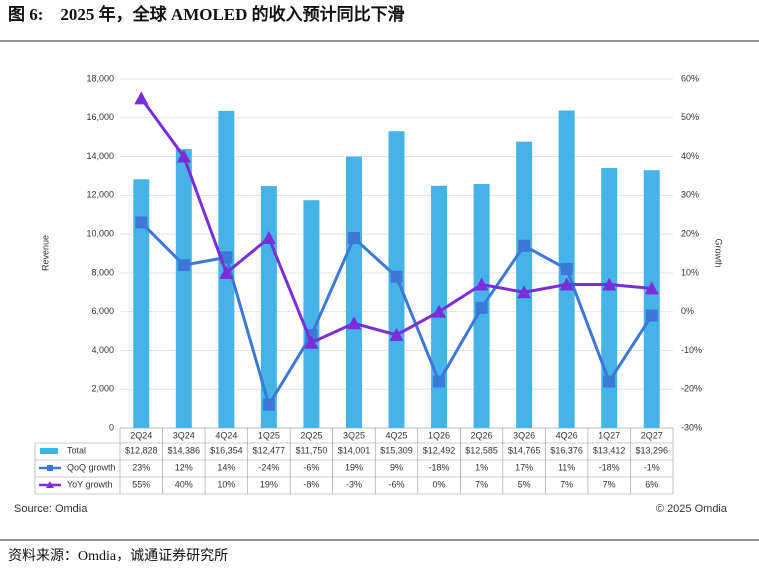  Describe the element at coordinates (481, 467) in the screenshot. I see `data-label: 1%` at that location.